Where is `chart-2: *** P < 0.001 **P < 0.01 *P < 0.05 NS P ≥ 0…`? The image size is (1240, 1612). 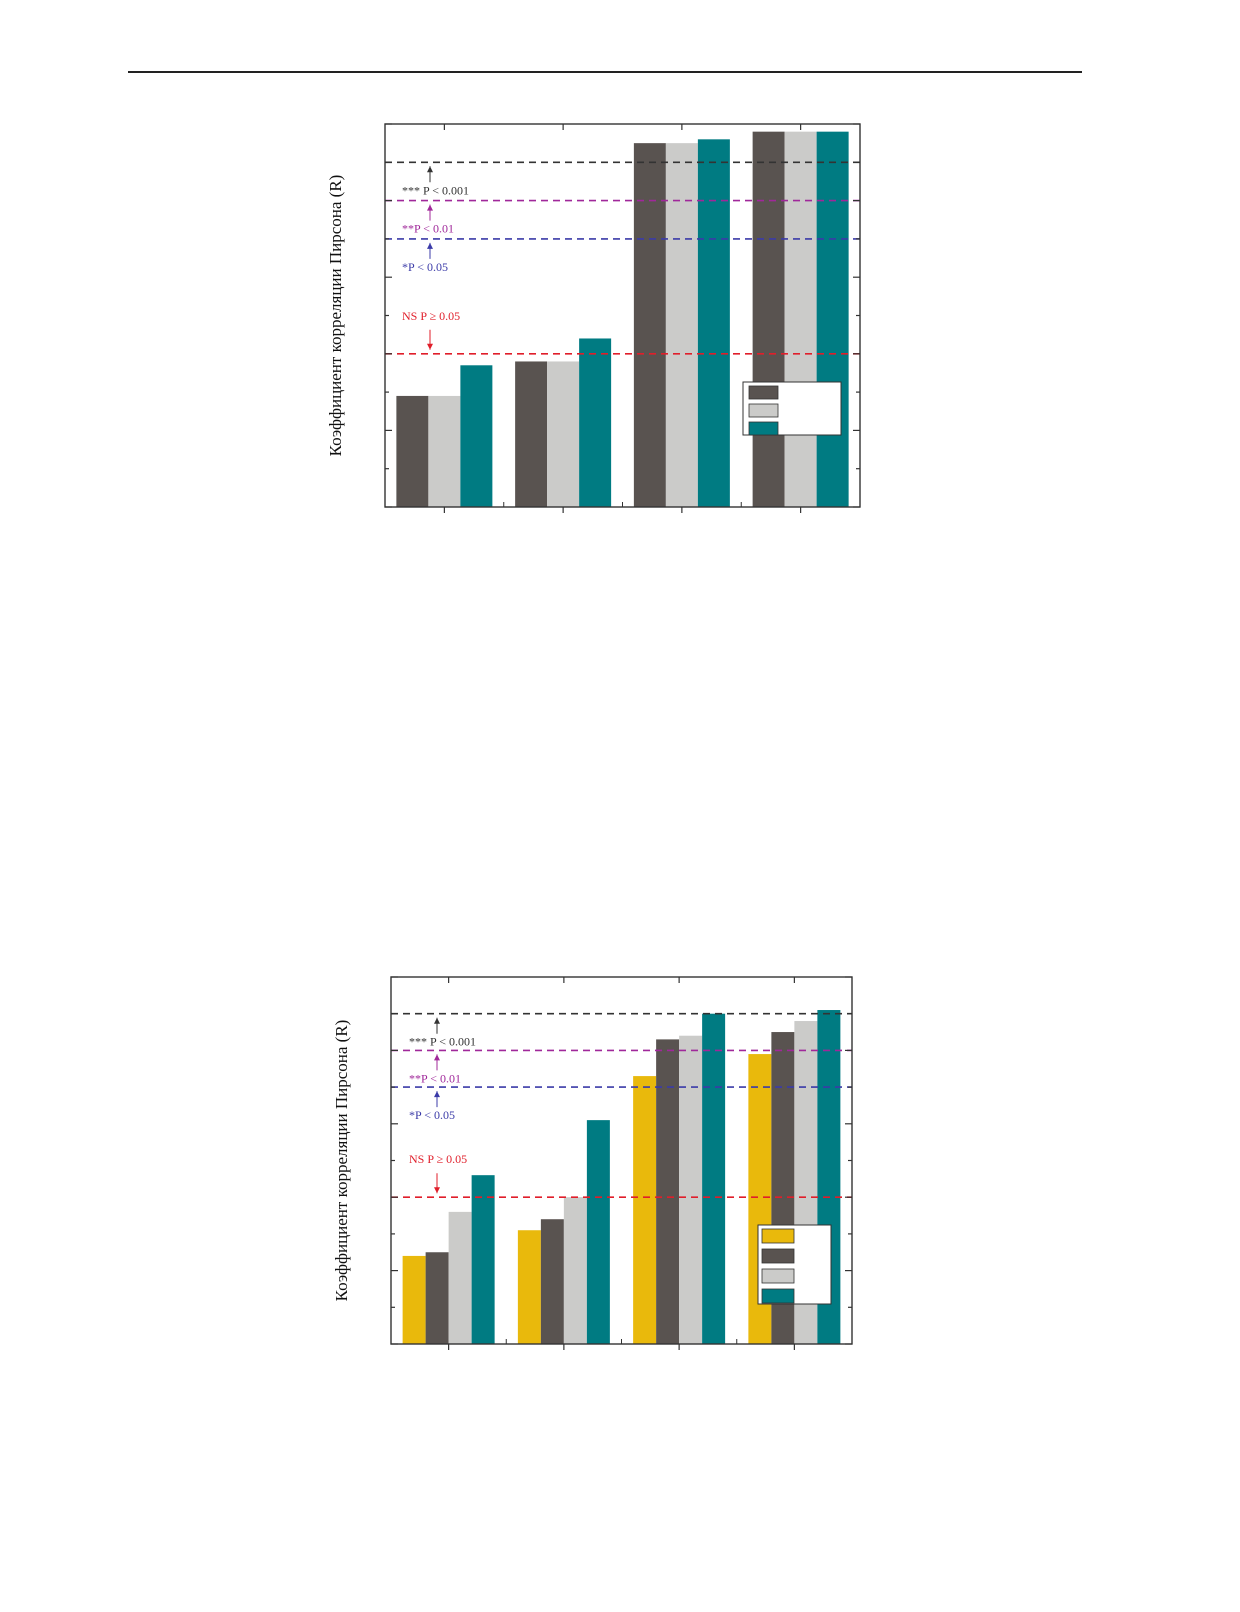
chart-2: *** P < 0.001 **P < 0.01 *P < 0.05 NS P ≥ 0… is located at coordinates (592, 1163).